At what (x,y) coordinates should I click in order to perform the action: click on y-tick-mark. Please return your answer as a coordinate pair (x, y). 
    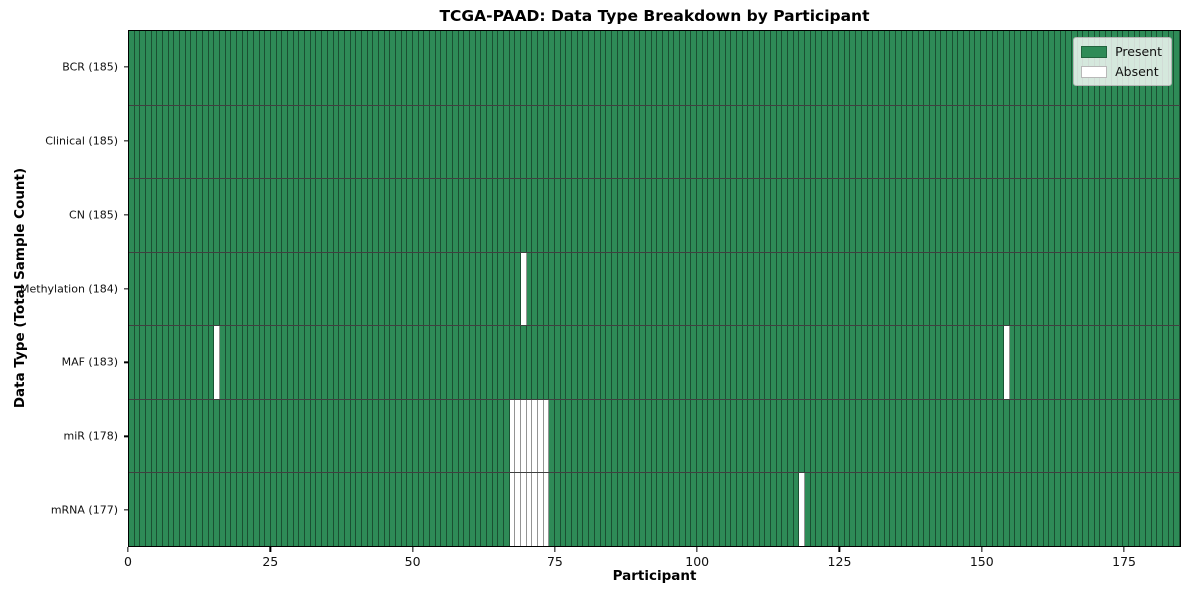
    Looking at the image, I should click on (126, 362).